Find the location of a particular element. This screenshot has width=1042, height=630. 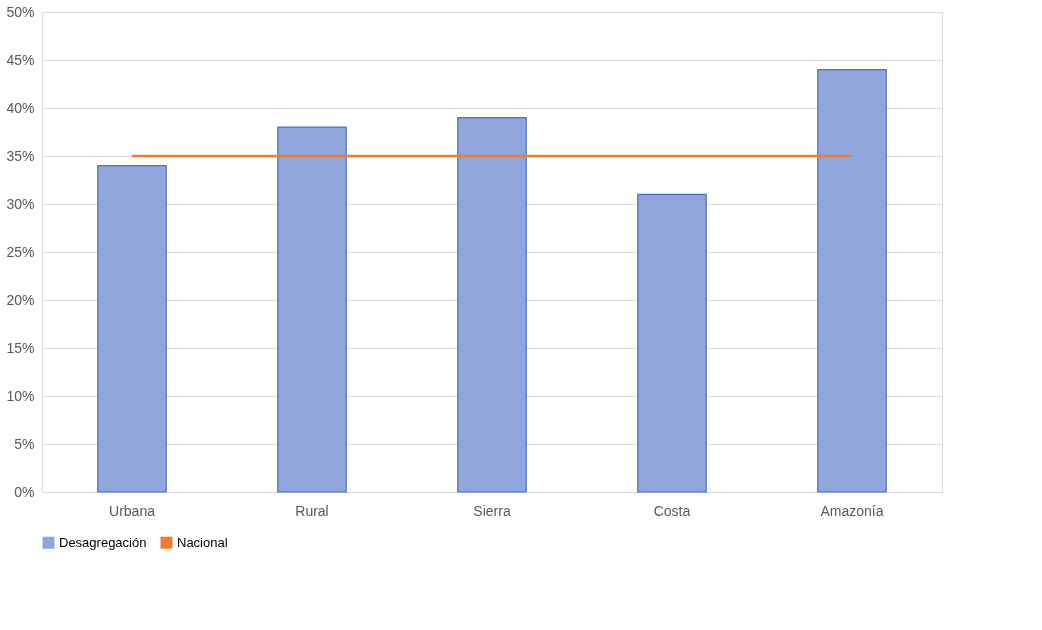

y-tick-label: 40% is located at coordinates (20, 107).